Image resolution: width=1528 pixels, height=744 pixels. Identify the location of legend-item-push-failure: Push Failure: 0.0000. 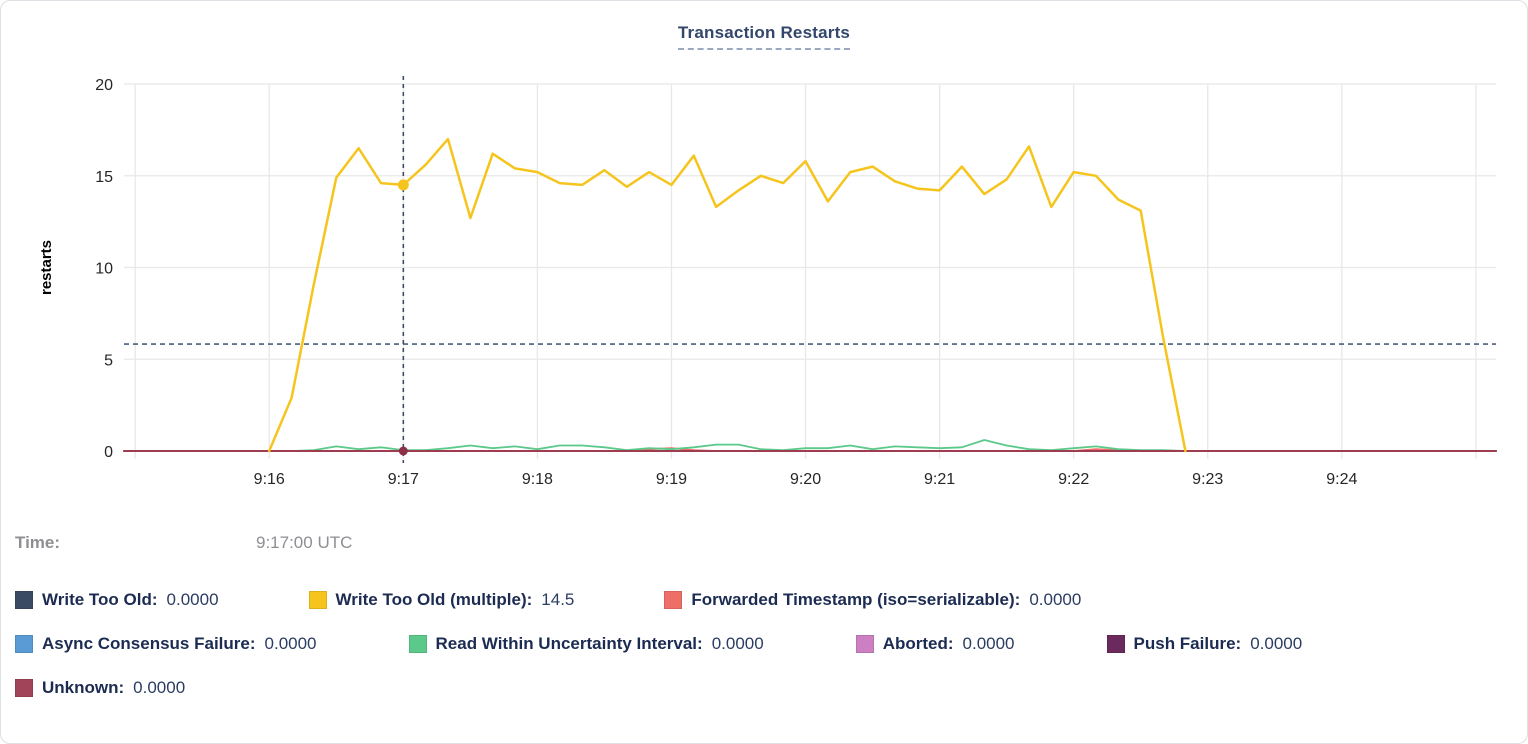
(1204, 644).